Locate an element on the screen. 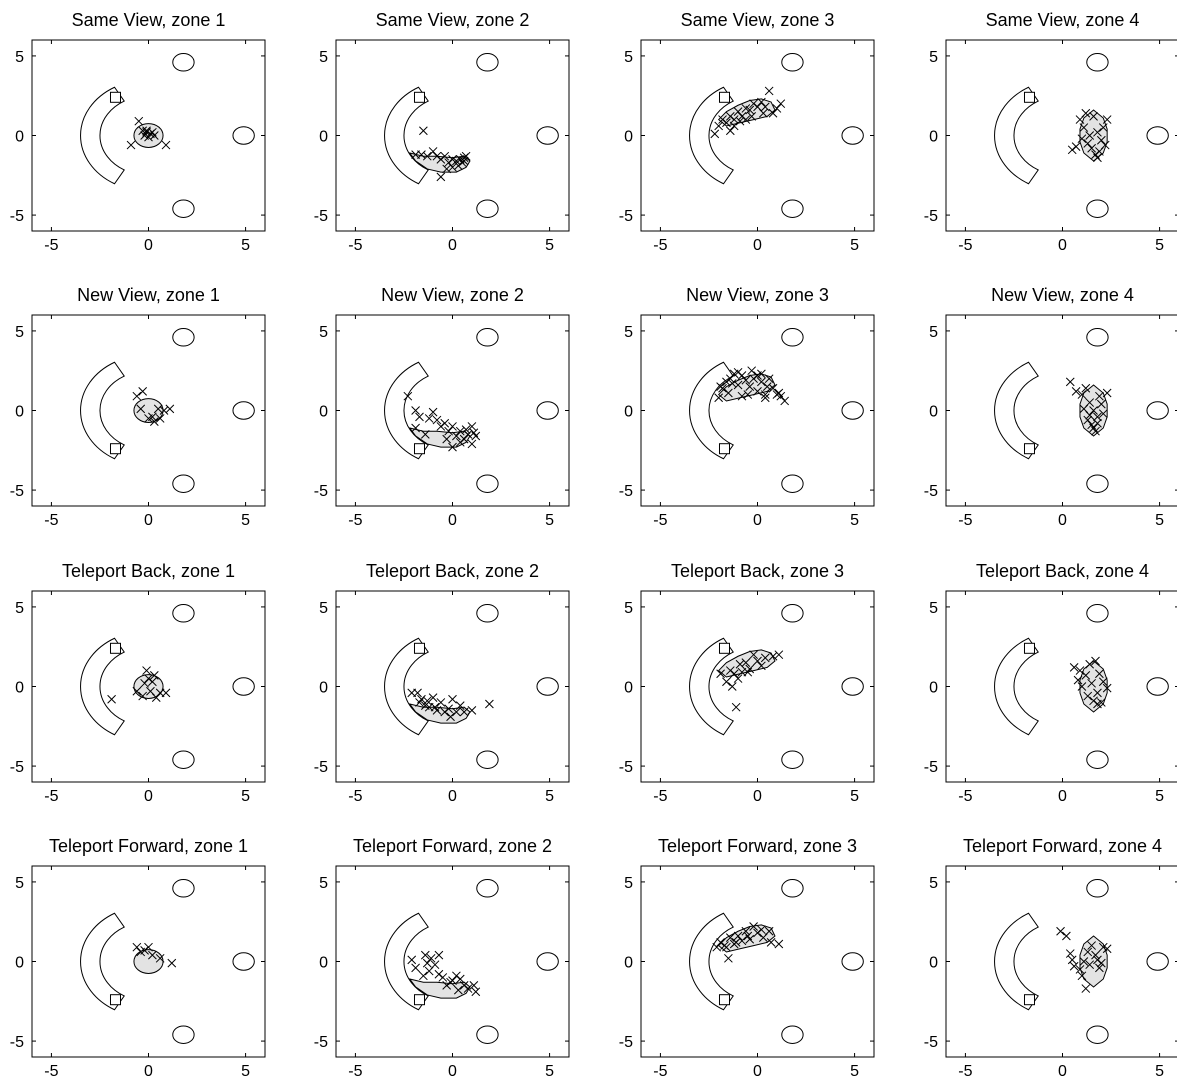 The width and height of the screenshot is (1177, 1086). x-tick-label: 0 is located at coordinates (452, 796).